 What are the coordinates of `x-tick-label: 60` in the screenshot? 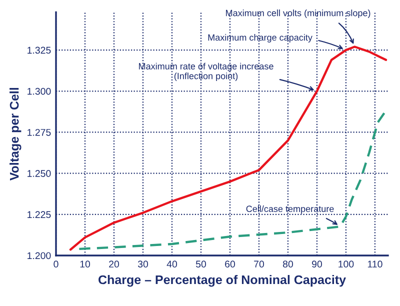 It's located at (230, 264).